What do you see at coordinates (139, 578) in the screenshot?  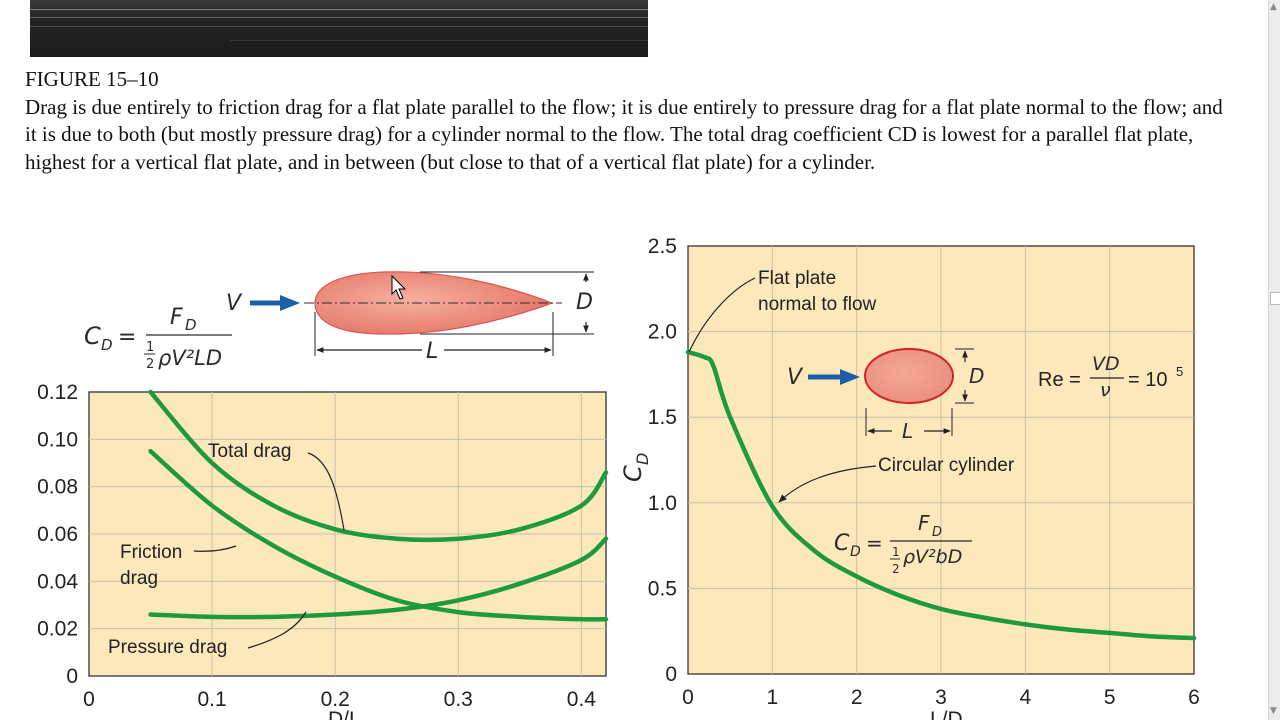 I see `friction-drag-label: drag` at bounding box center [139, 578].